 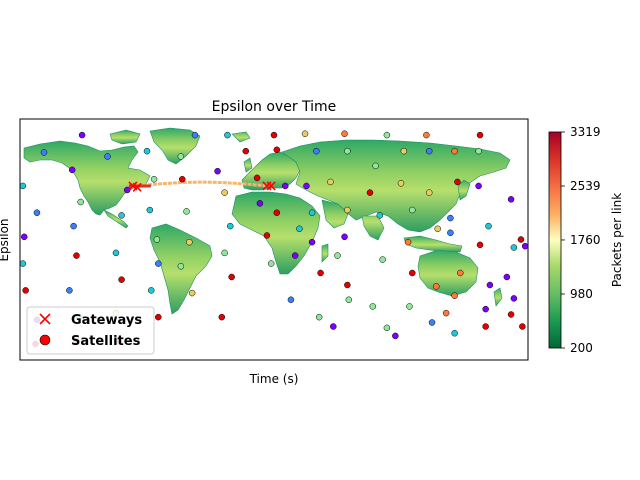 I want to click on land-madagascar, so click(x=325, y=253).